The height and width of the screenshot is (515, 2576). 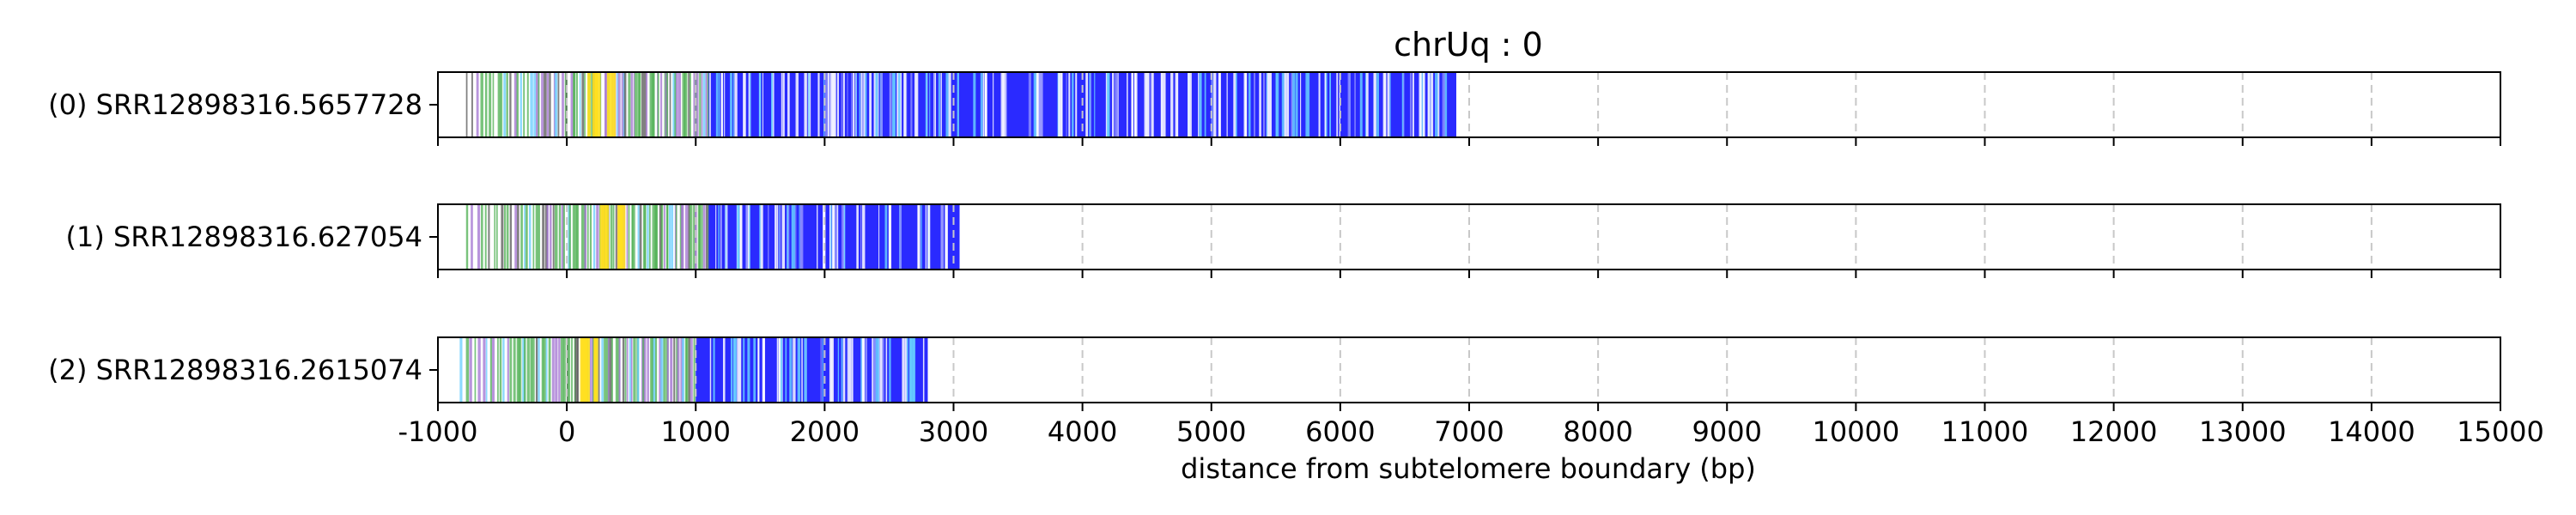 What do you see at coordinates (2371, 431) in the screenshot?
I see `x-tick-label: 14000` at bounding box center [2371, 431].